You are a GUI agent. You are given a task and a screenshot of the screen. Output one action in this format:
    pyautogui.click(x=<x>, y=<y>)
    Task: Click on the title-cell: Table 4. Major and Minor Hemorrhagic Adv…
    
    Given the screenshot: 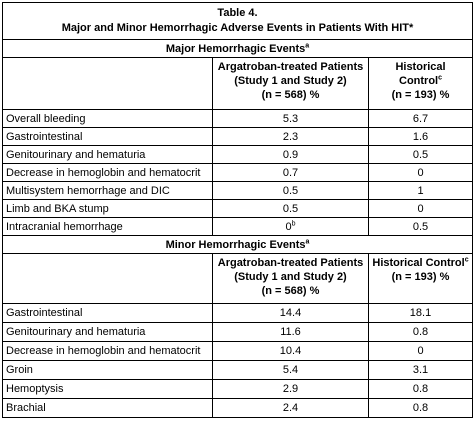 What is the action you would take?
    pyautogui.click(x=237, y=21)
    